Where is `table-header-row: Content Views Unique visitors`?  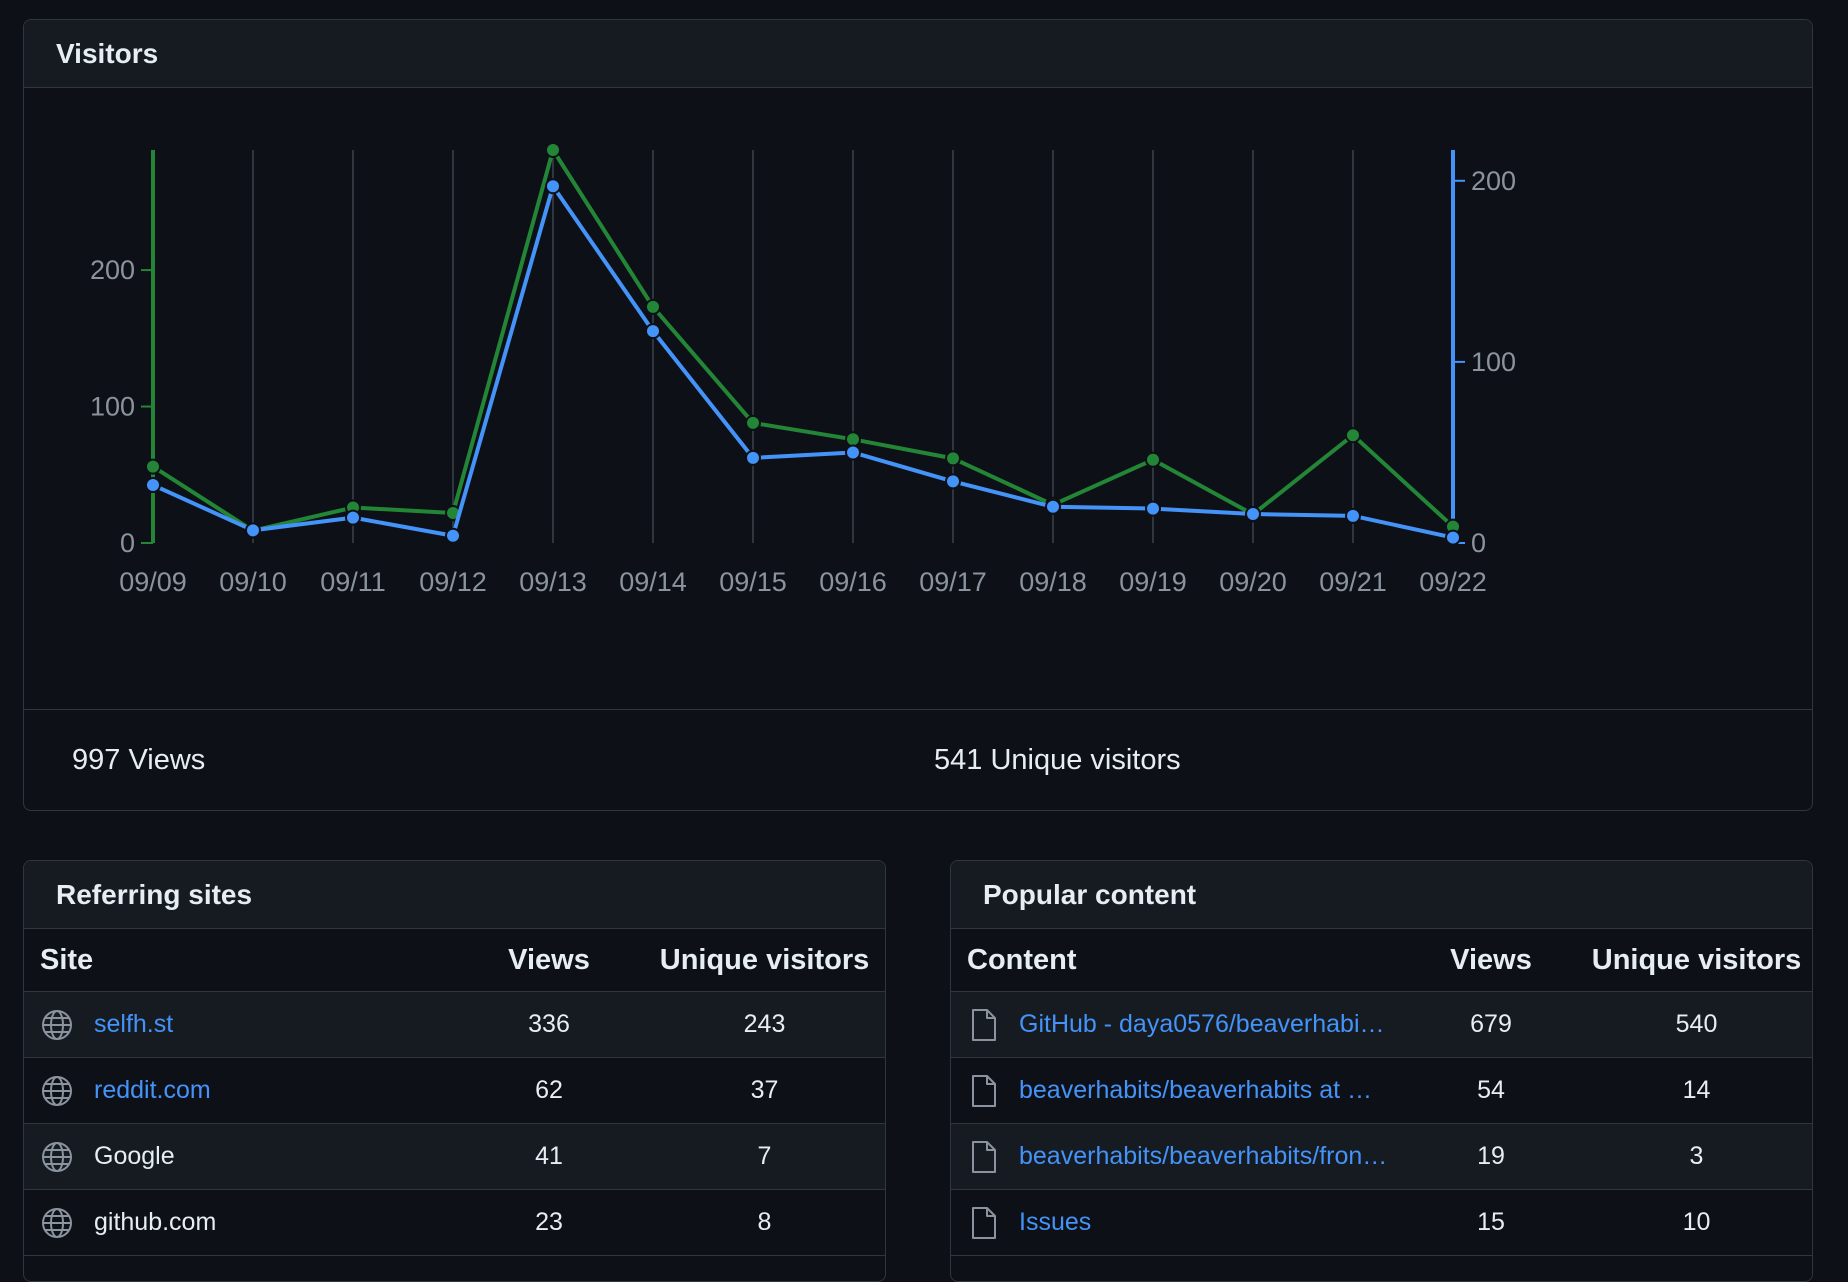
table-header-row: Content Views Unique visitors is located at coordinates (1381, 960).